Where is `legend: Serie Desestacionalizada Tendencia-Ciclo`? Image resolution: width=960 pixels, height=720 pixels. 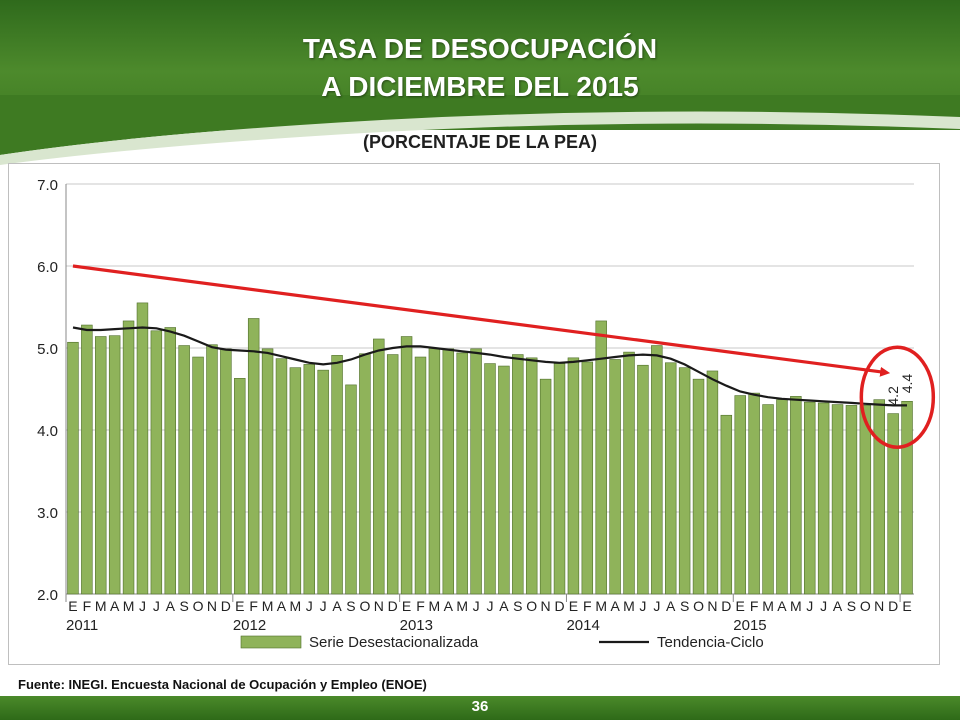 legend: Serie Desestacionalizada Tendencia-Ciclo is located at coordinates (502, 642).